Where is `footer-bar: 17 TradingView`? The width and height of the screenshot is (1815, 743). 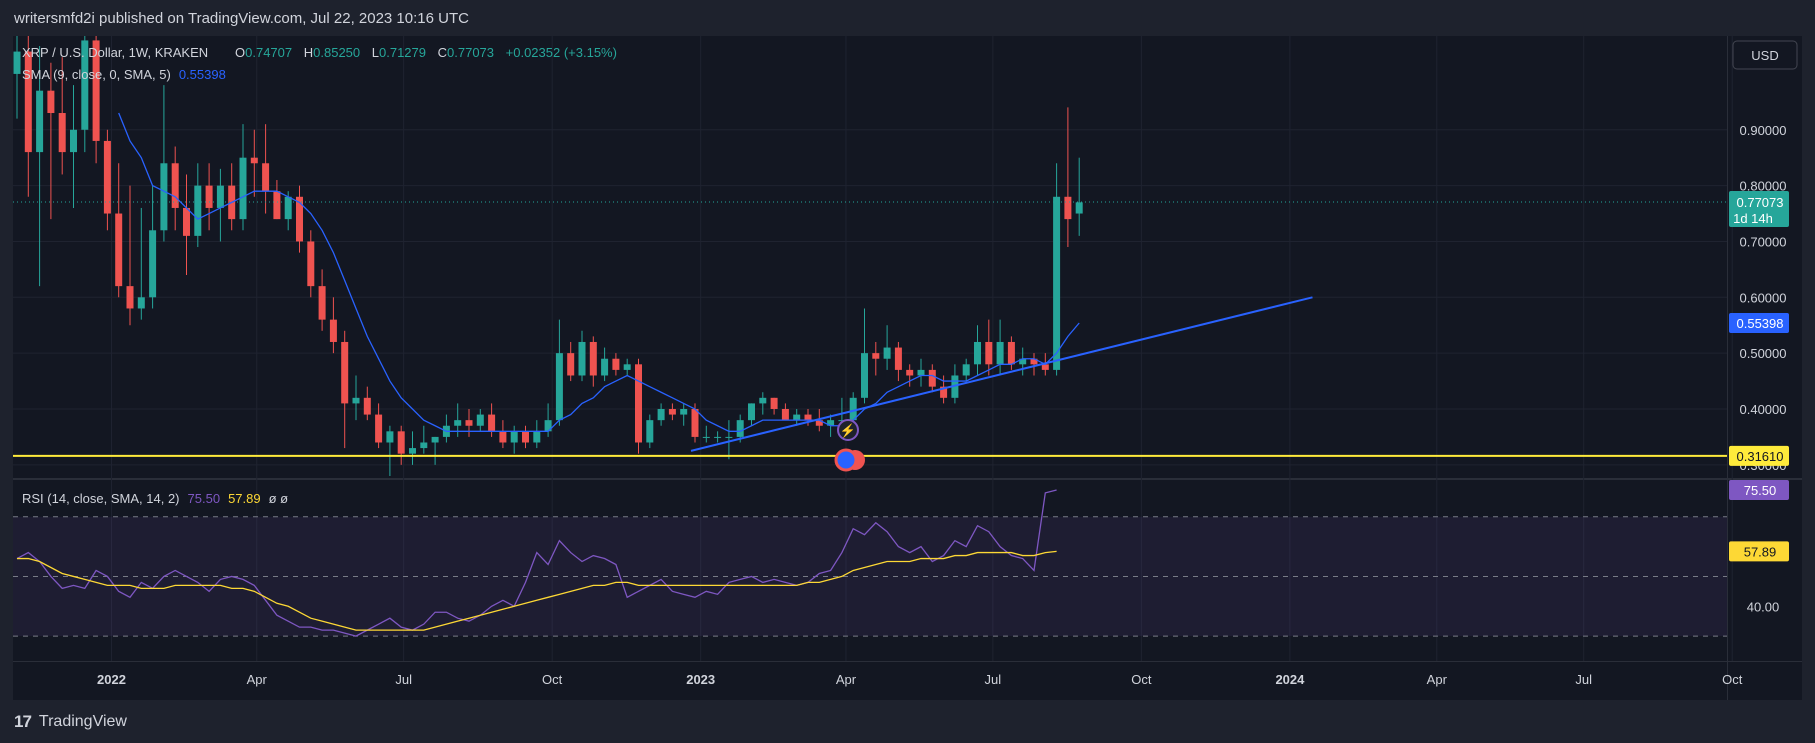
footer-bar: 17 TradingView is located at coordinates (907, 721).